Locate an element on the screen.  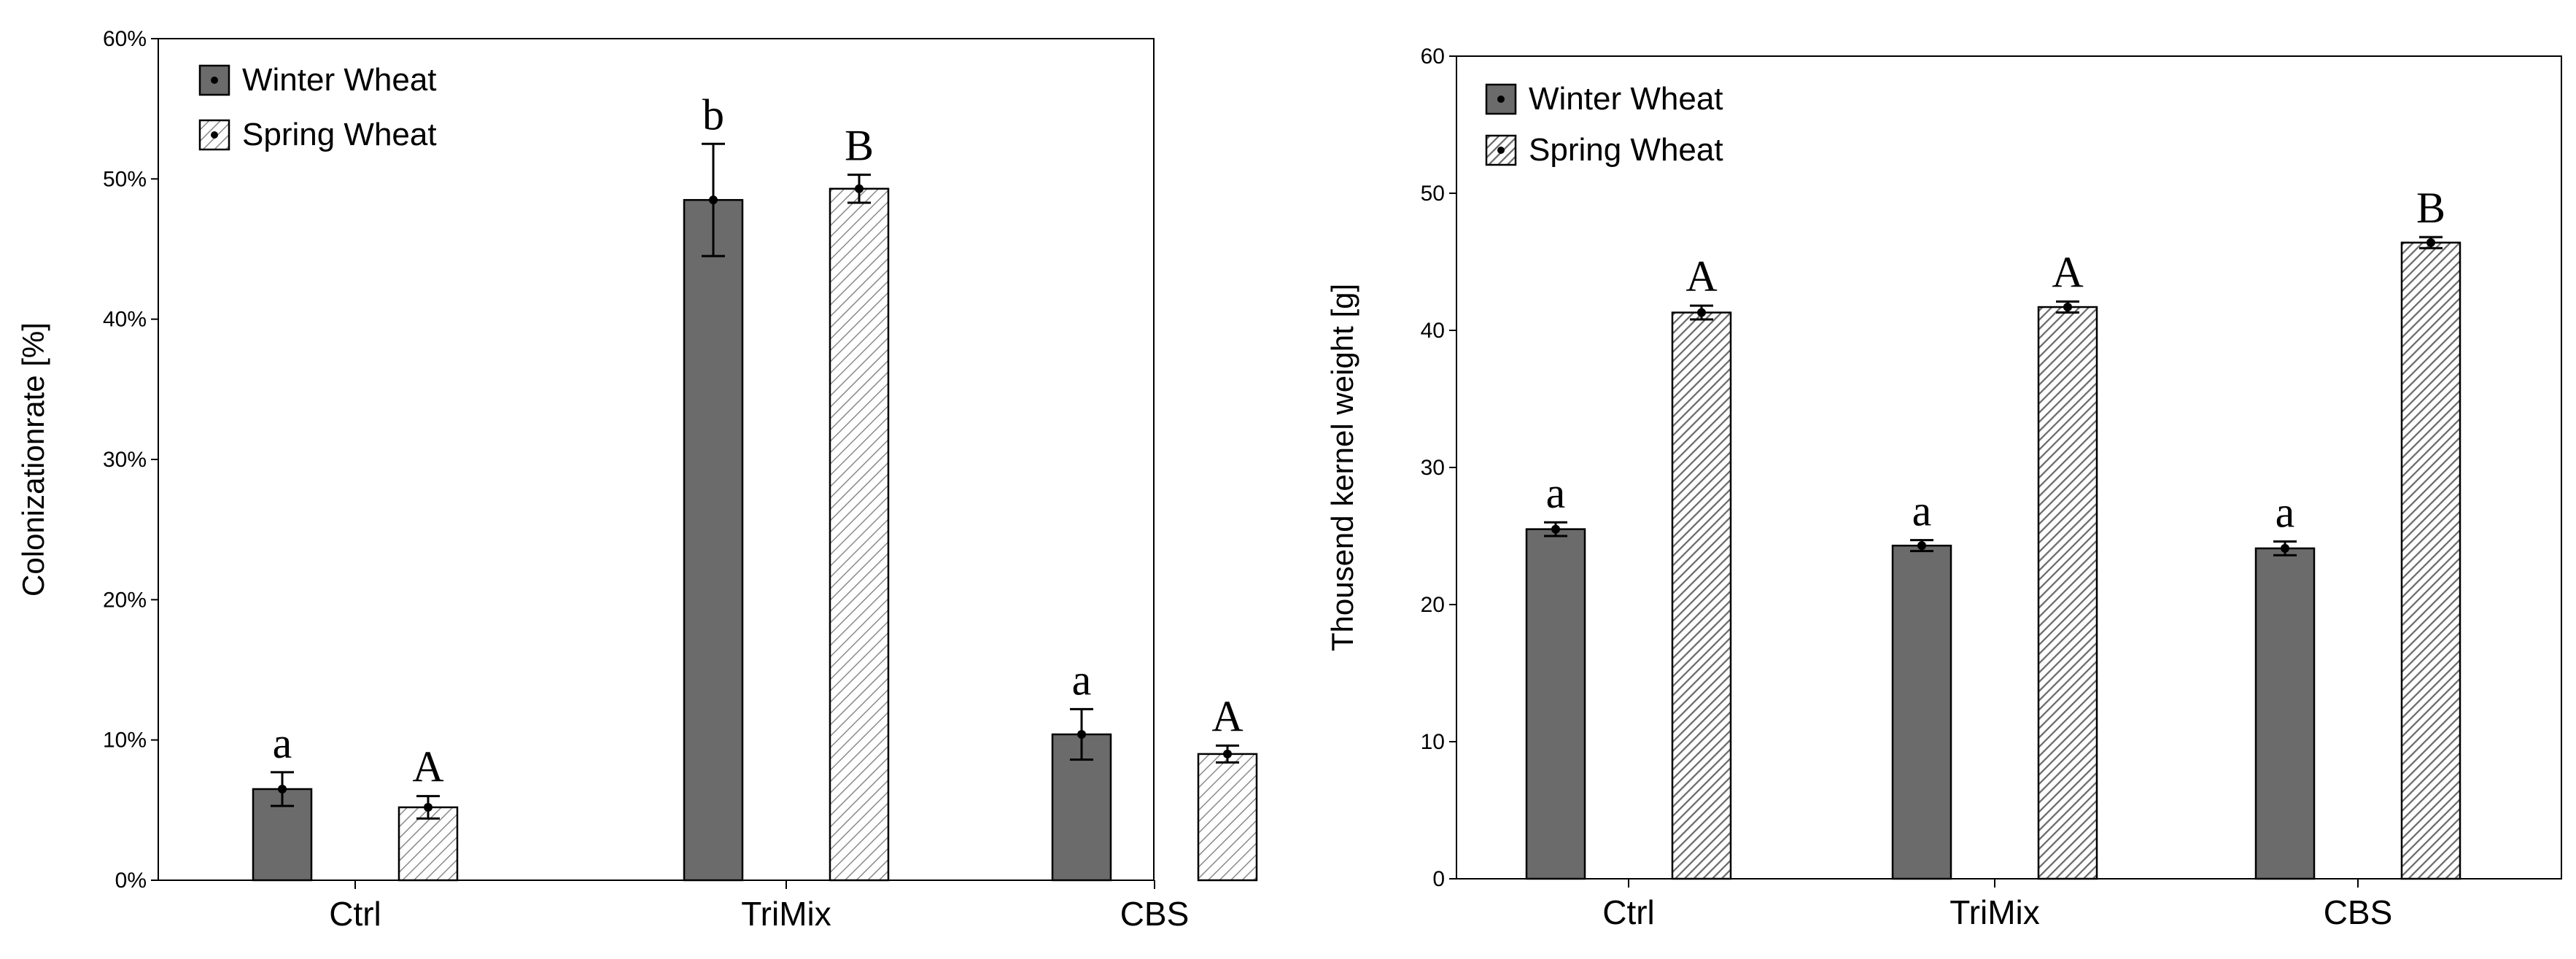
legend-swatch is located at coordinates (214, 80).